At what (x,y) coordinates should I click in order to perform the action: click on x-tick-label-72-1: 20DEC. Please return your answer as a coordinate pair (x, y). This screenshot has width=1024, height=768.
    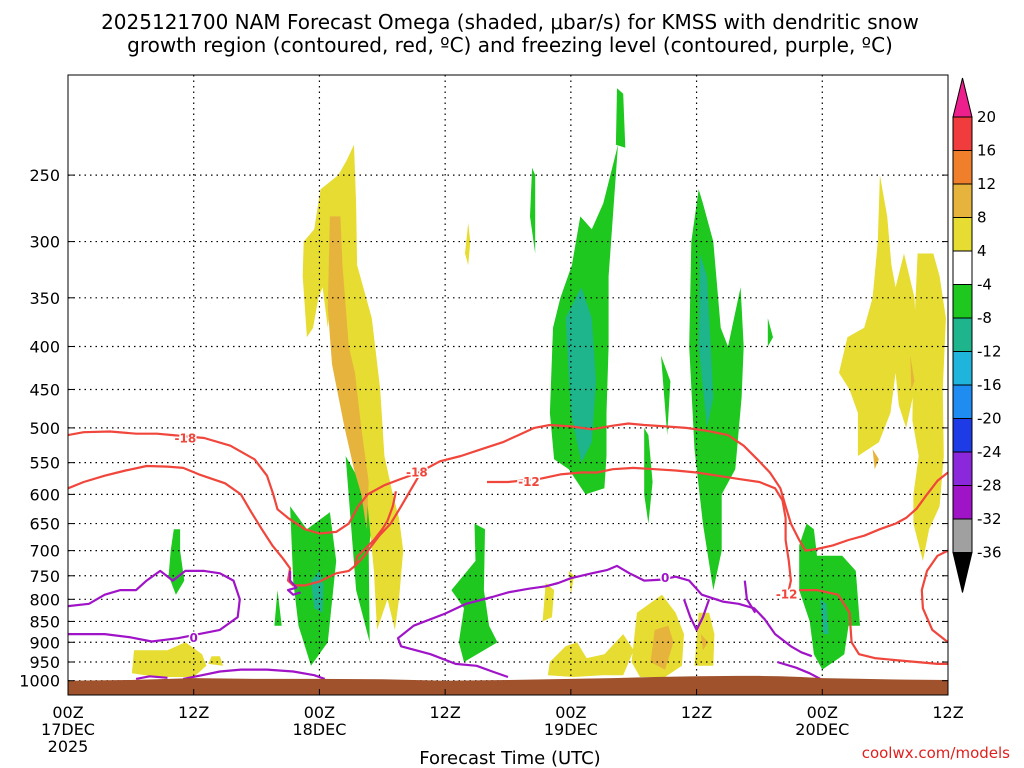
    Looking at the image, I should click on (822, 729).